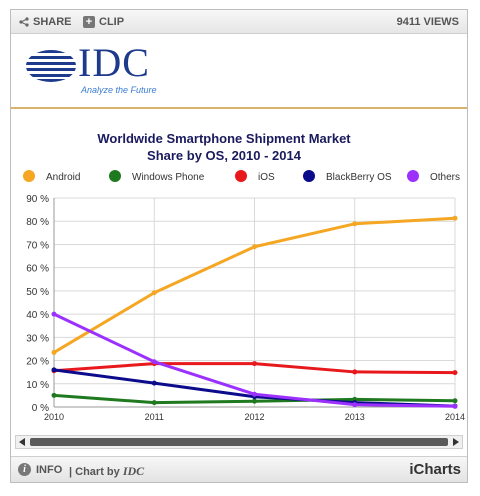 Image resolution: width=480 pixels, height=496 pixels. I want to click on y-tick-label: 0 %, so click(40, 408).